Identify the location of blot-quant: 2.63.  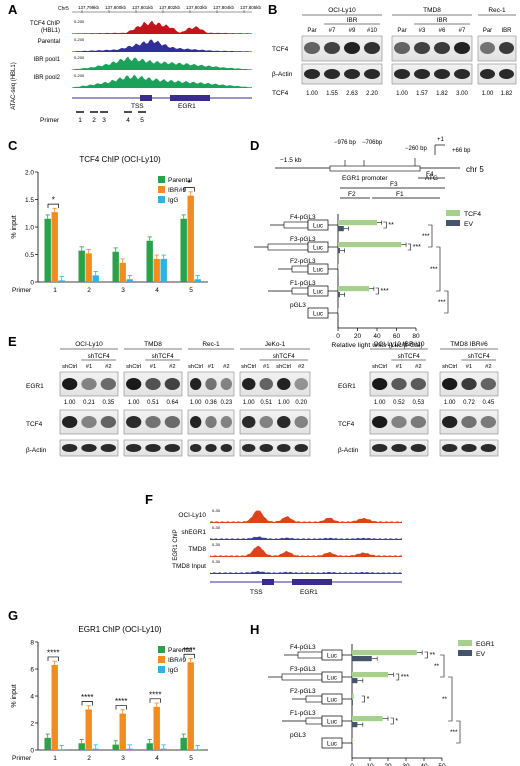
(352, 94).